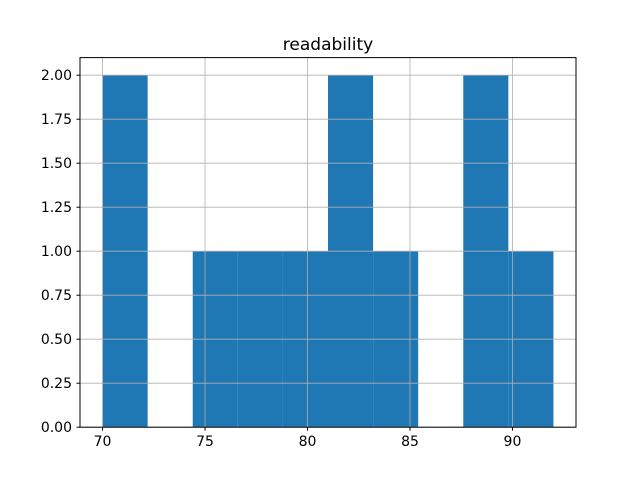  What do you see at coordinates (328, 45) in the screenshot?
I see `chart-title: readability` at bounding box center [328, 45].